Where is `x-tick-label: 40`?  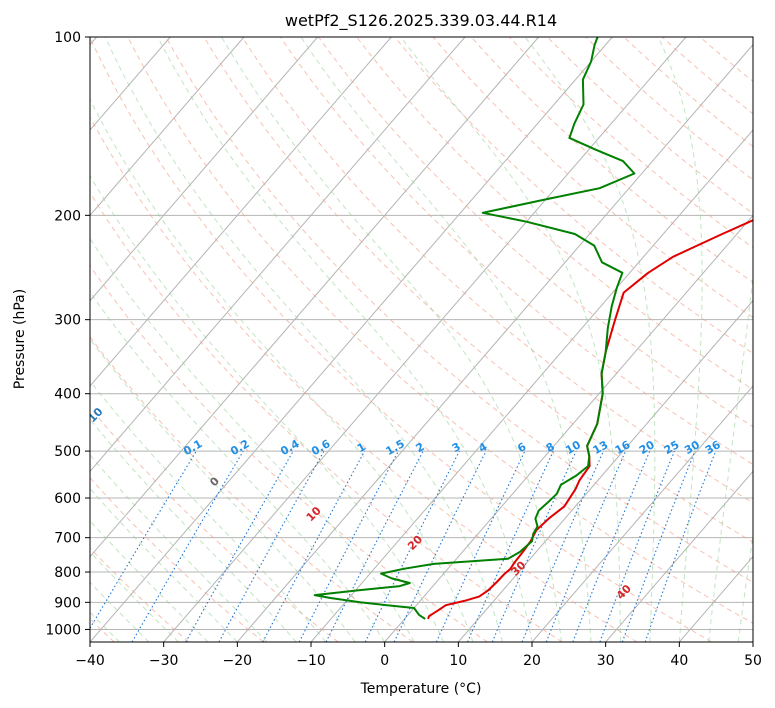 x-tick-label: 40 is located at coordinates (679, 661).